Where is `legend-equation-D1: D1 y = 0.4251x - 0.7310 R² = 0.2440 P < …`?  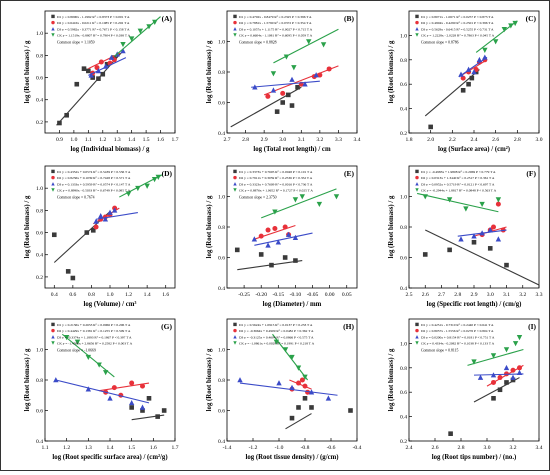 legend-equation-D1: D1 y = 0.4251x - 0.7310 R² = 0.2440 P < … is located at coordinates (457, 325).